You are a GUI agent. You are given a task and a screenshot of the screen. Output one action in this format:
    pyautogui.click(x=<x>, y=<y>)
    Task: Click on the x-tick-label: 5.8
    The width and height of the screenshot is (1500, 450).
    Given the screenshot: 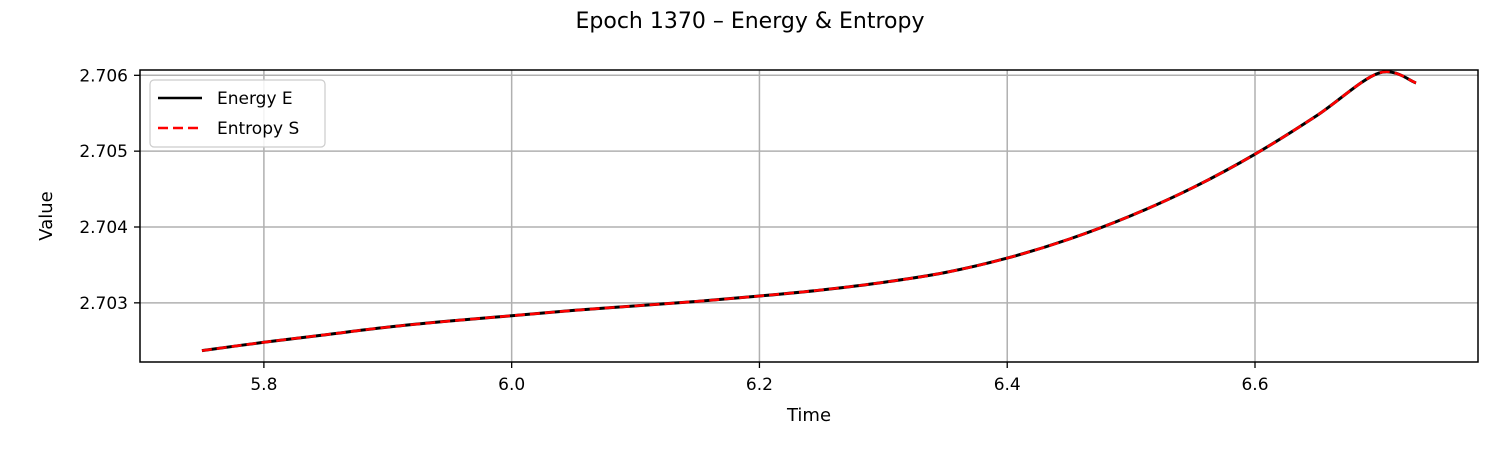 What is the action you would take?
    pyautogui.click(x=263, y=385)
    